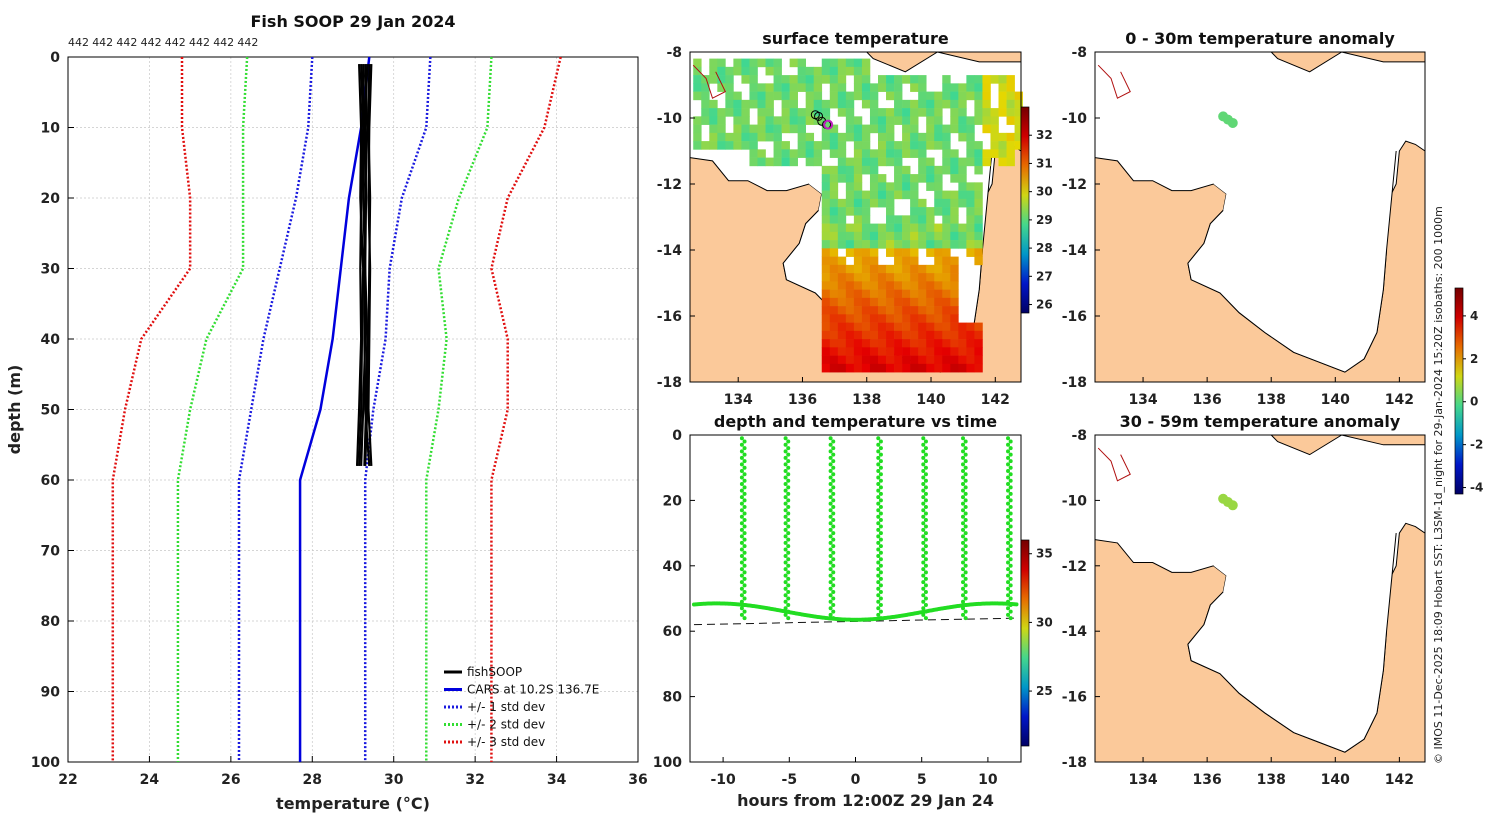 The height and width of the screenshot is (820, 1500). Describe the element at coordinates (1036, 210) in the screenshot. I see `sst-colorbar: 26 27 28 29 30 31 32` at that location.